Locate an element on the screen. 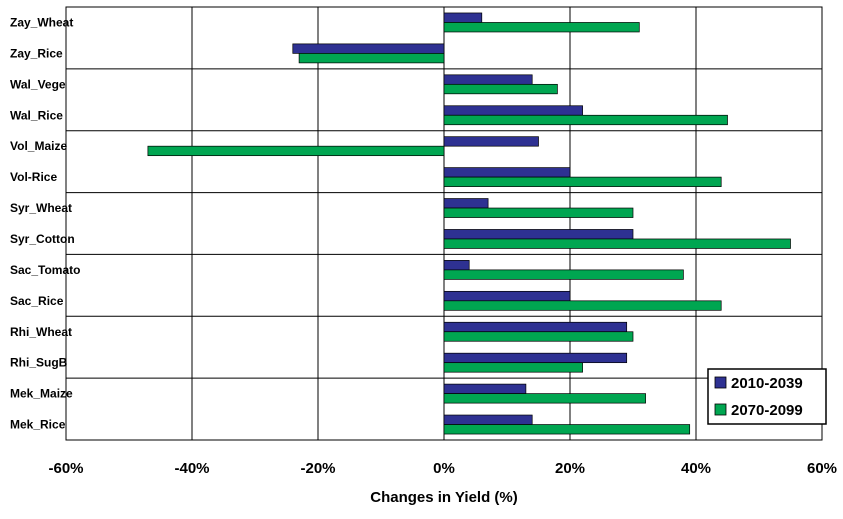 Image resolution: width=843 pixels, height=519 pixels. category-label: Sac_Tomato is located at coordinates (45, 270).